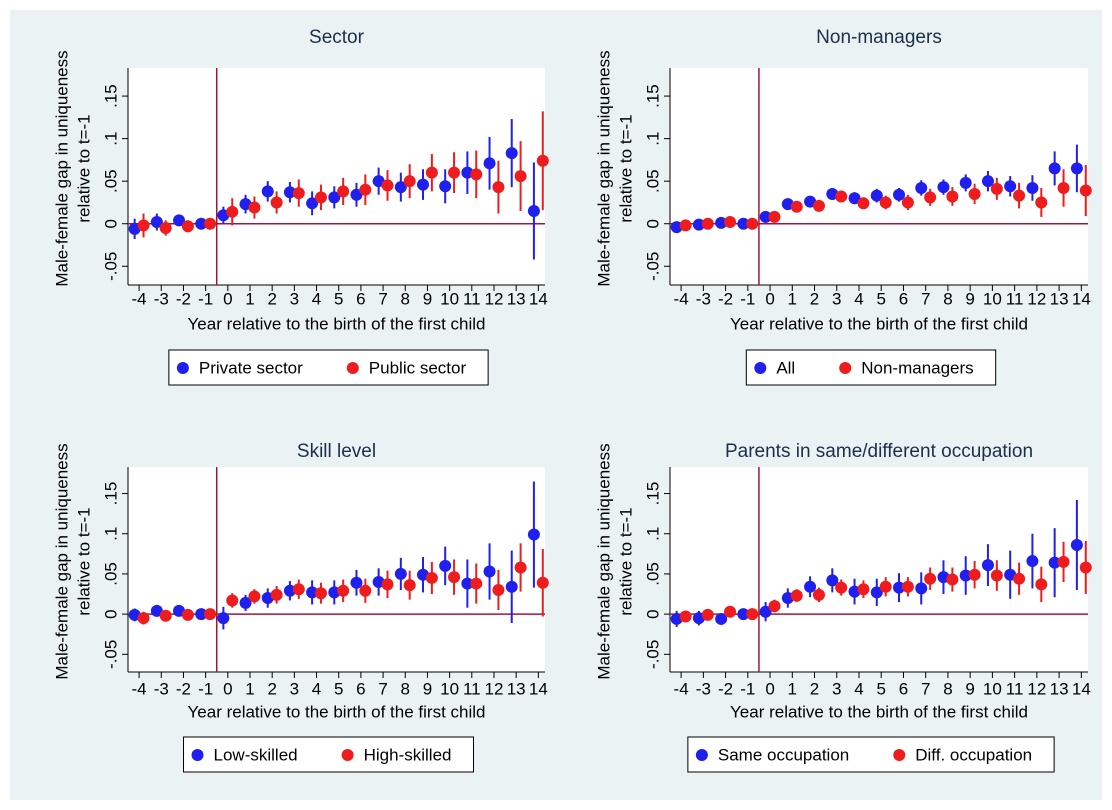 Image resolution: width=1112 pixels, height=810 pixels. I want to click on legend-box, so click(871, 367).